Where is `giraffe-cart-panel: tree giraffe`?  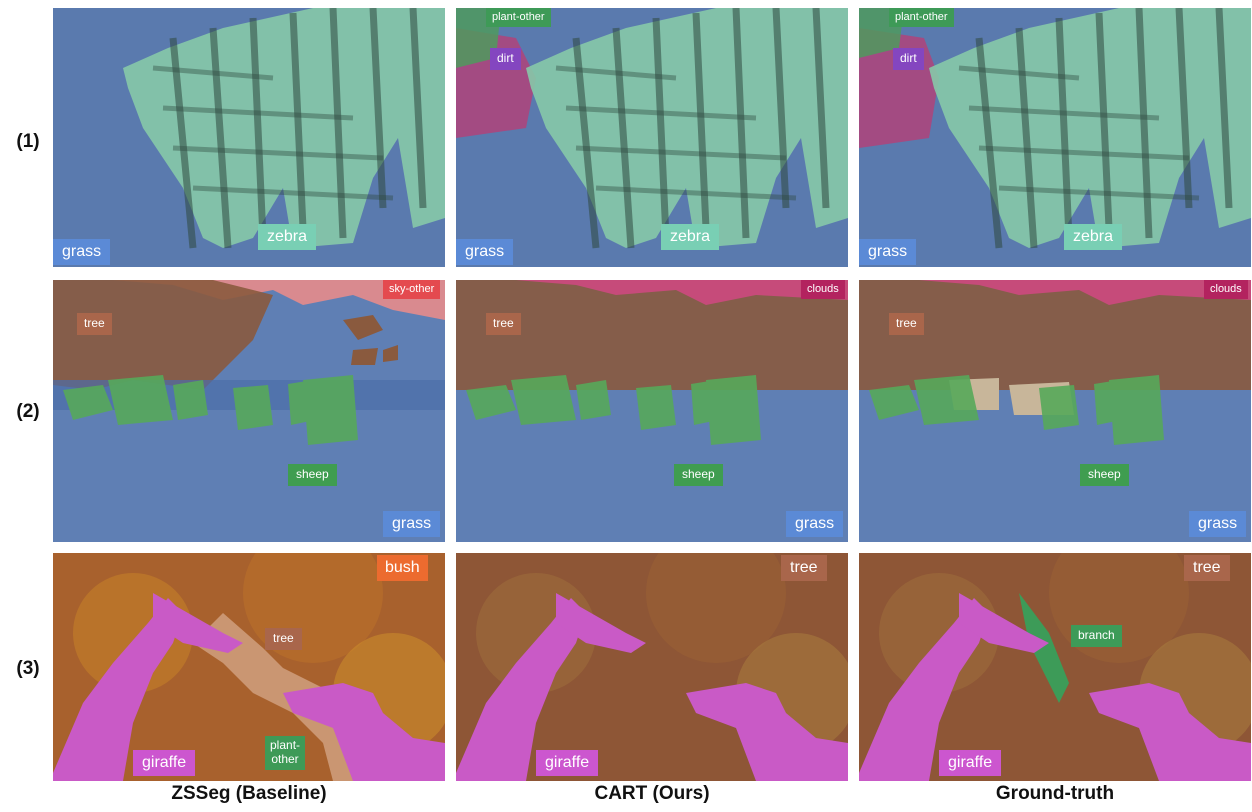
giraffe-cart-panel: tree giraffe is located at coordinates (652, 667).